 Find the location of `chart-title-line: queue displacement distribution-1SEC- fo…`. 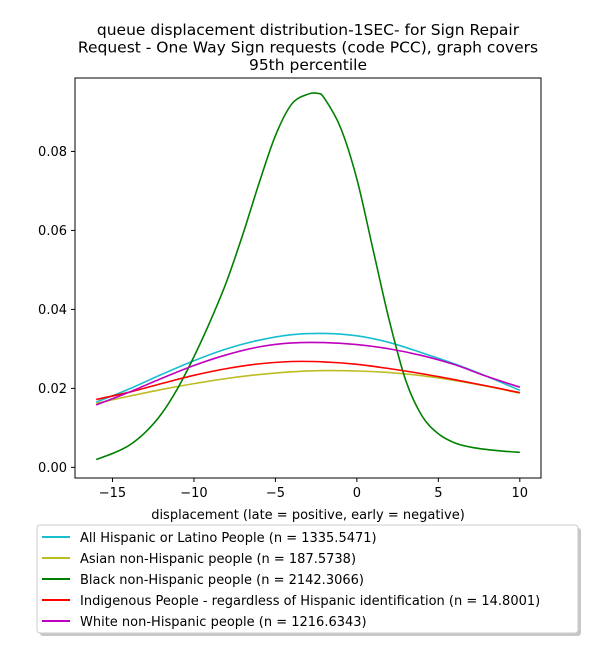

chart-title-line: queue displacement distribution-1SEC- fo… is located at coordinates (308, 30).